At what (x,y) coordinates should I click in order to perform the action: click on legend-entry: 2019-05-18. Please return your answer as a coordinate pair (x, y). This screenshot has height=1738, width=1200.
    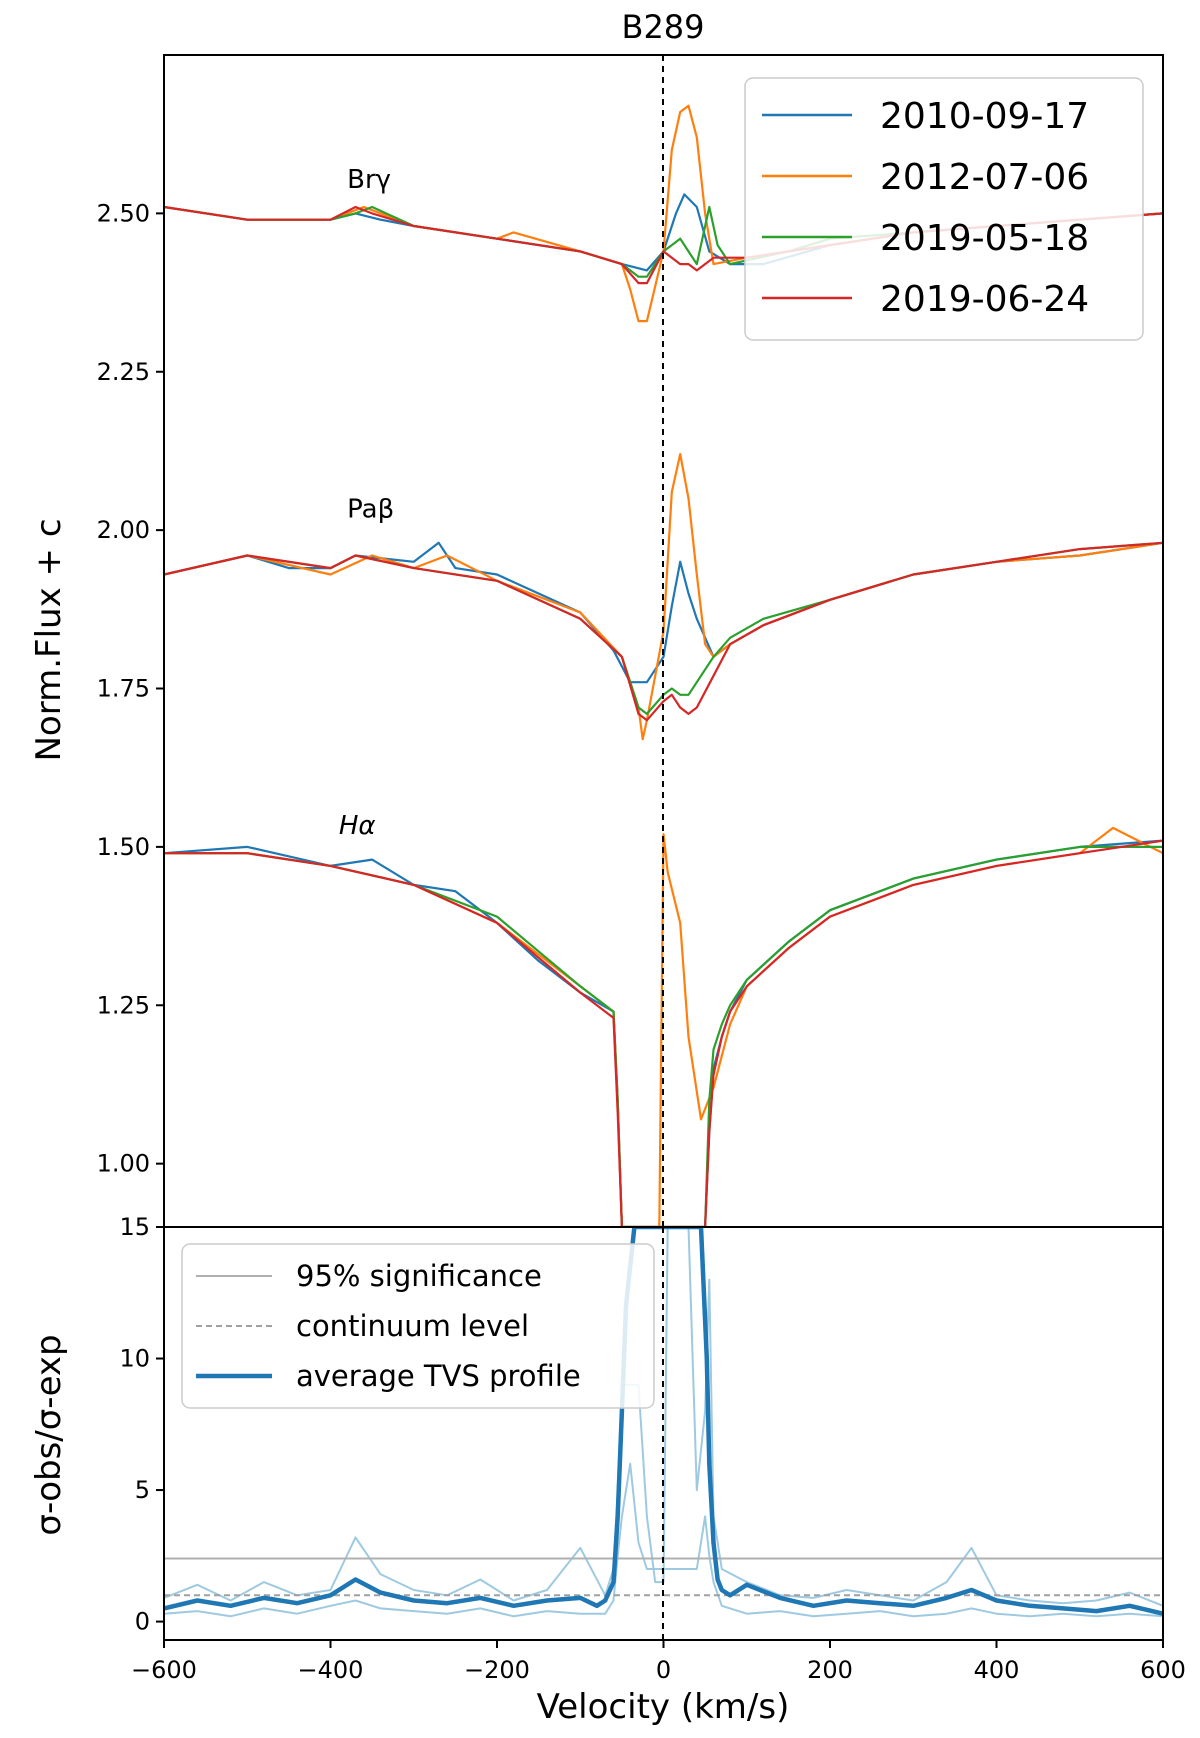
    Looking at the image, I should click on (984, 238).